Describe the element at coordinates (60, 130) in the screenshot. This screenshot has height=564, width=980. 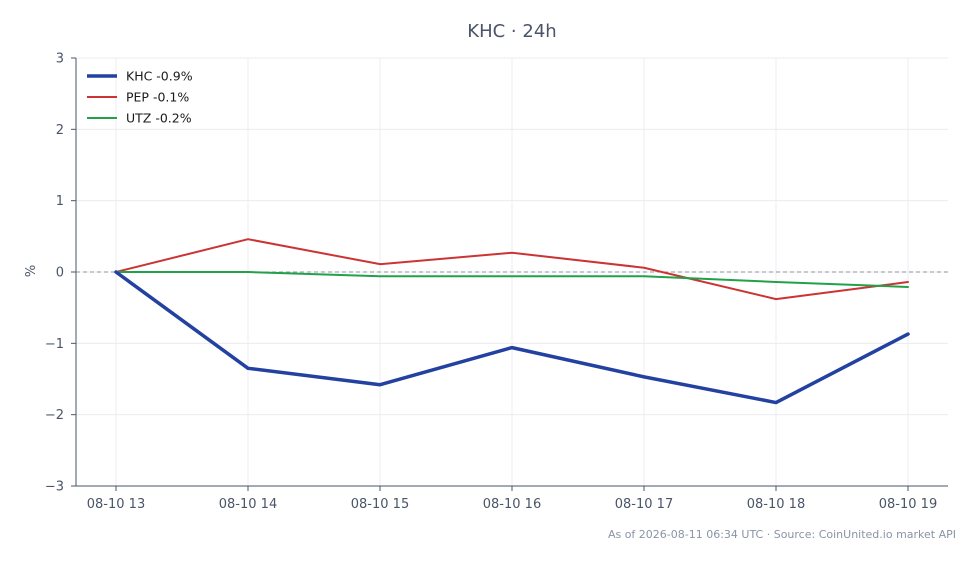
I see `y-tick-label: 2` at that location.